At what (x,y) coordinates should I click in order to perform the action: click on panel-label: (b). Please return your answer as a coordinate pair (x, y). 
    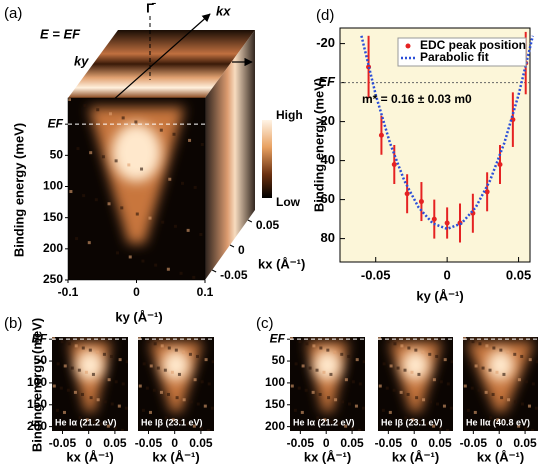
    Looking at the image, I should click on (13, 323).